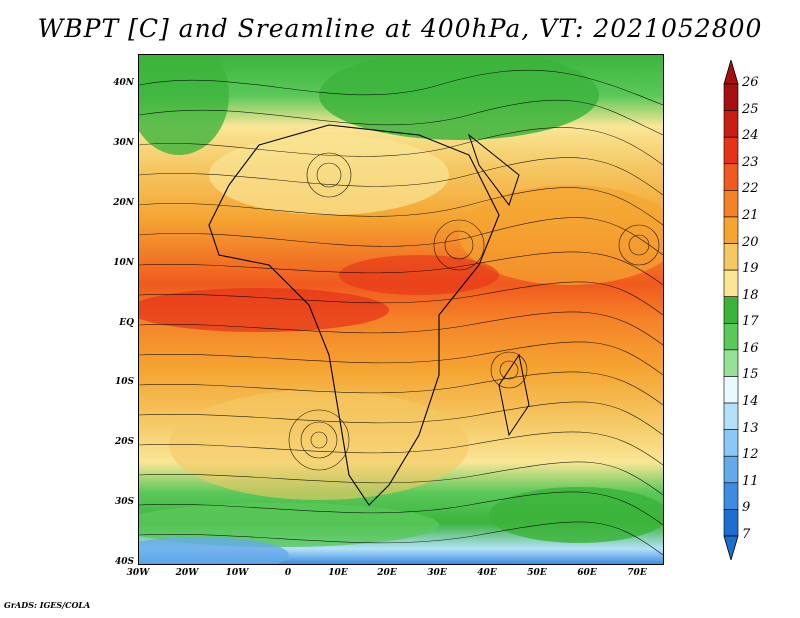 The width and height of the screenshot is (800, 618). What do you see at coordinates (264, 310) in the screenshot?
I see `red-band-equator` at bounding box center [264, 310].